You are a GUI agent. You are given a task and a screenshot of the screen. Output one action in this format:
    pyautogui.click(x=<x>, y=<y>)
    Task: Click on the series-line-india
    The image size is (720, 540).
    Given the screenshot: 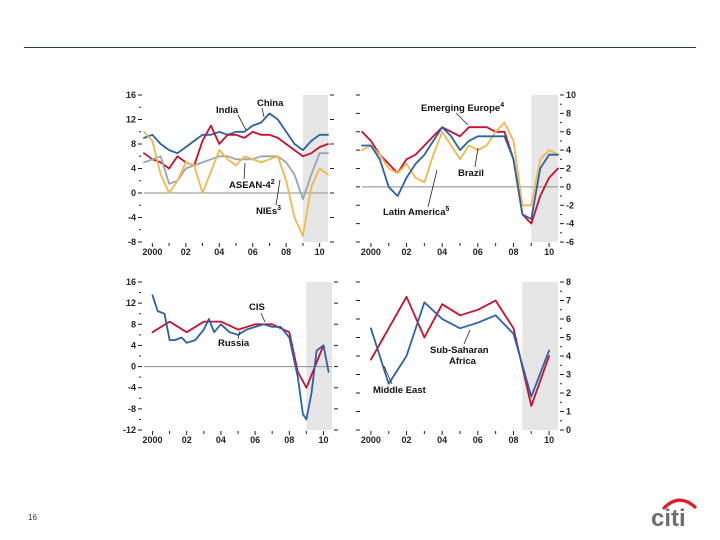 What is the action you would take?
    pyautogui.click(x=236, y=147)
    